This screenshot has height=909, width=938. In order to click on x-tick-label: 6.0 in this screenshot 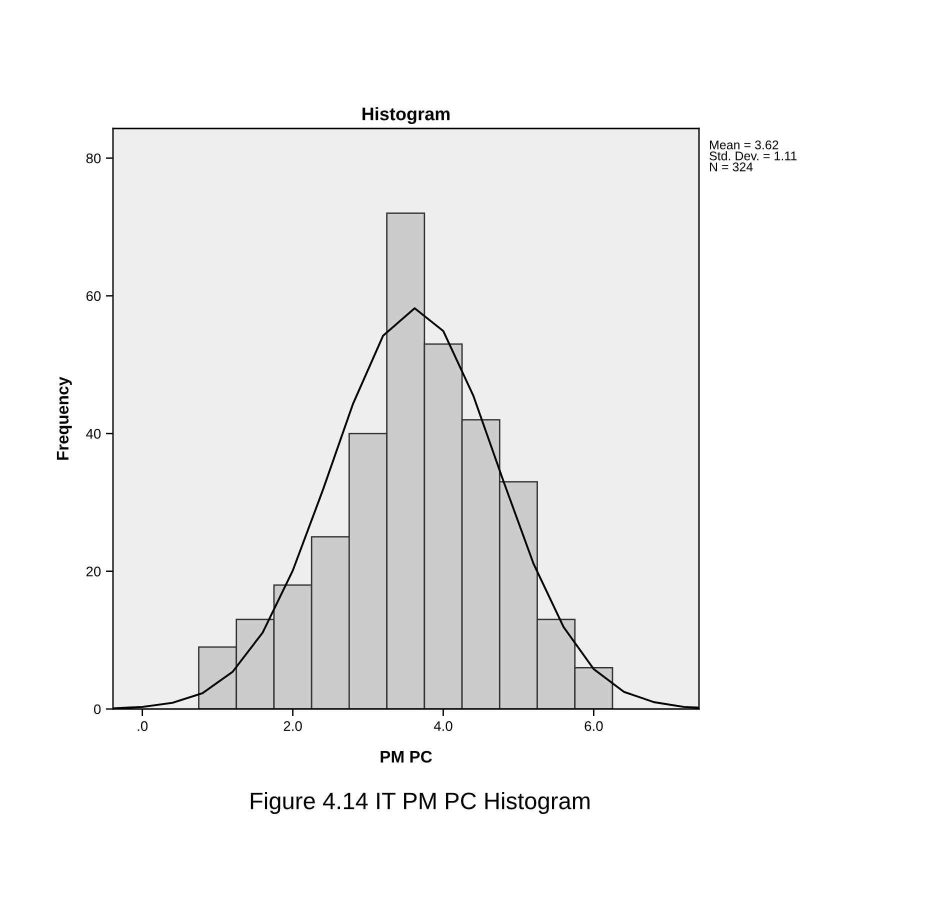, I will do `click(593, 726)`.